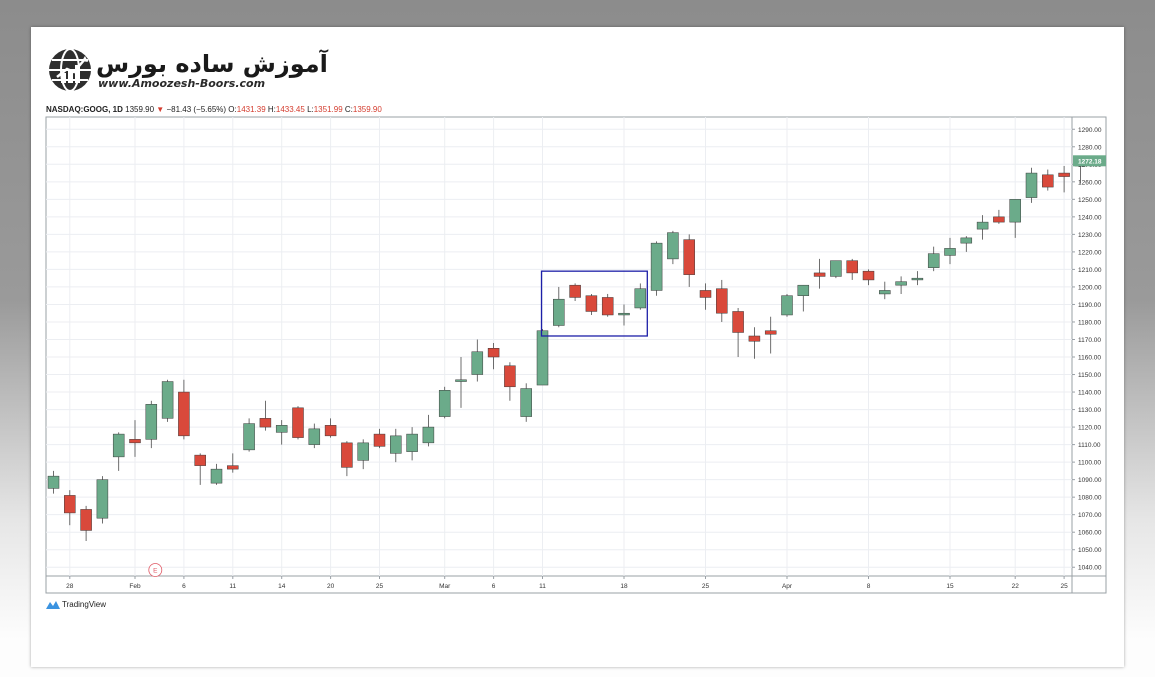 This screenshot has height=677, width=1155. What do you see at coordinates (380, 586) in the screenshot?
I see `x-tick-label: 25` at bounding box center [380, 586].